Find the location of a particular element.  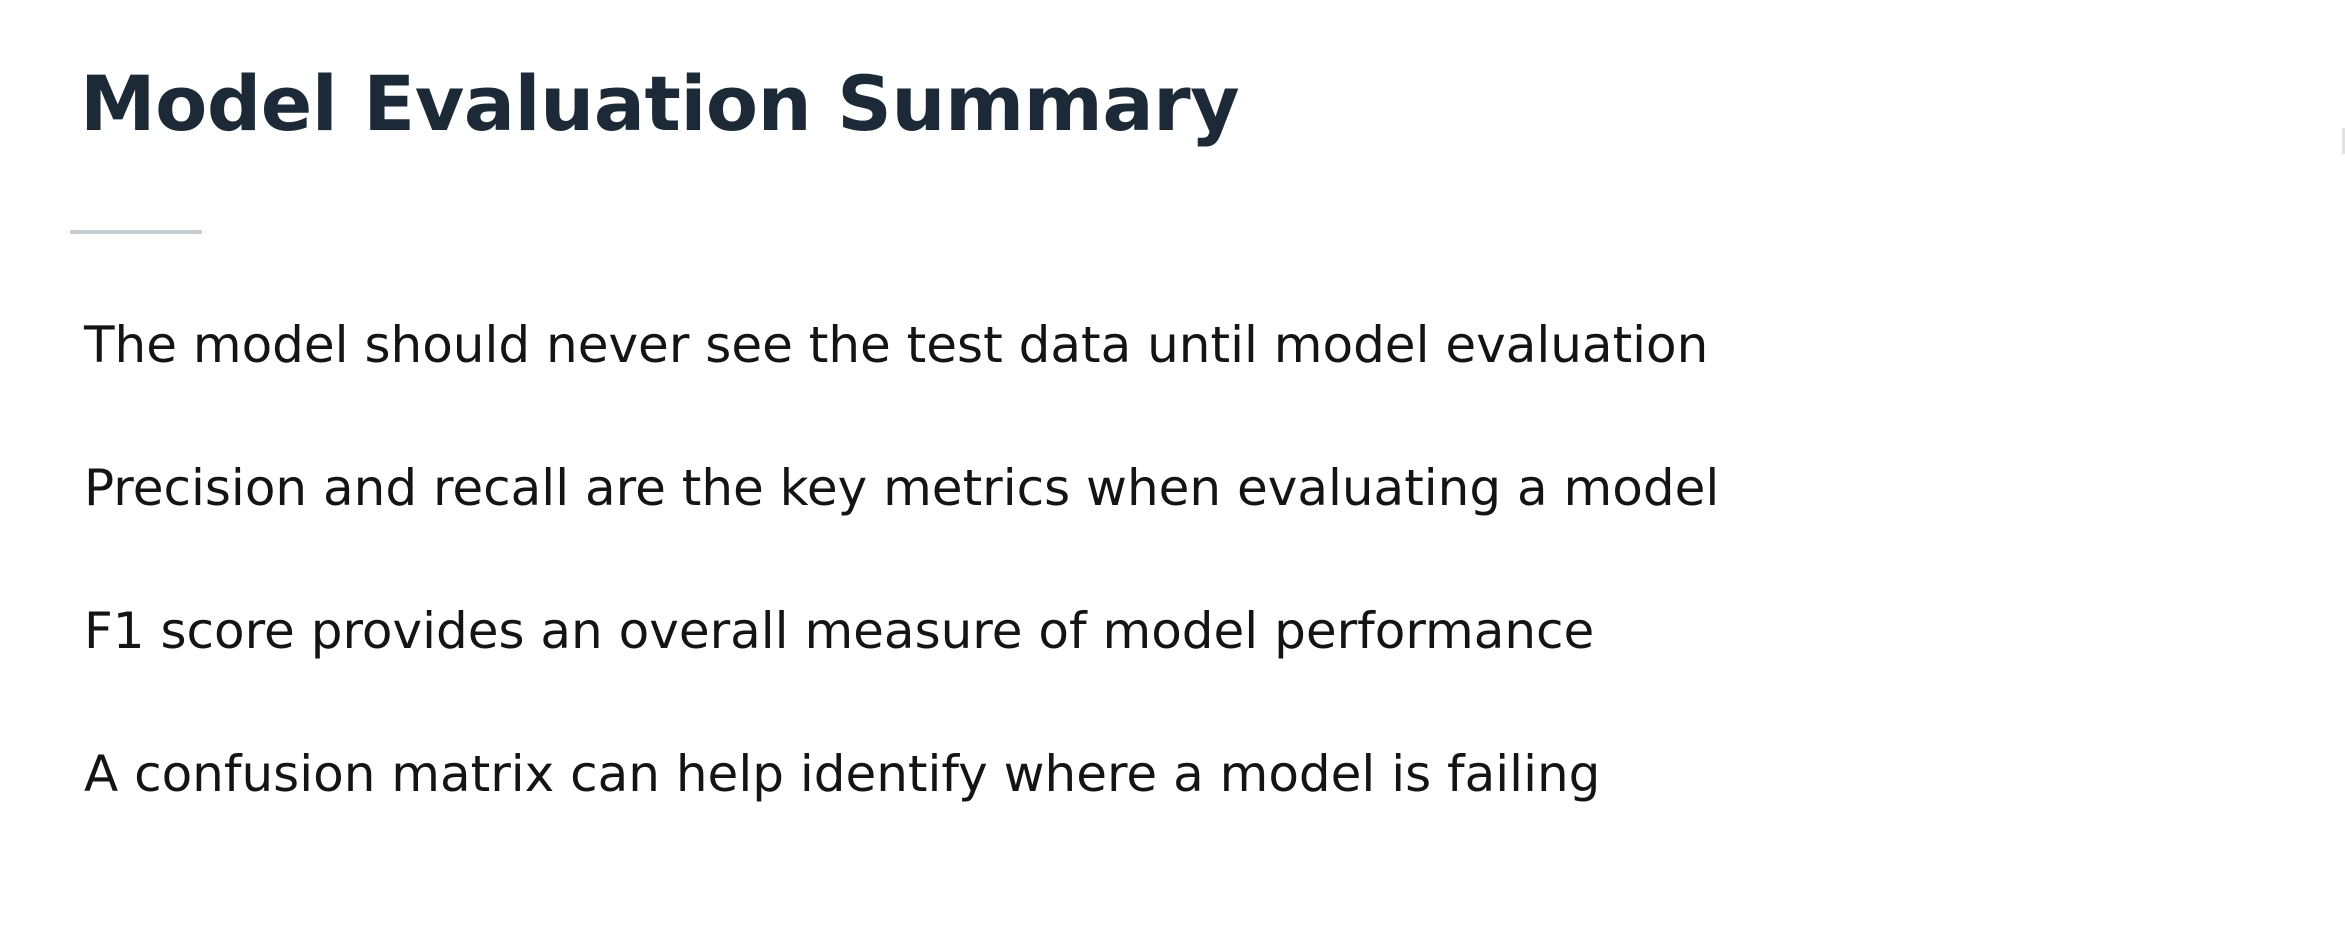

title-underline-divider is located at coordinates (136, 232).